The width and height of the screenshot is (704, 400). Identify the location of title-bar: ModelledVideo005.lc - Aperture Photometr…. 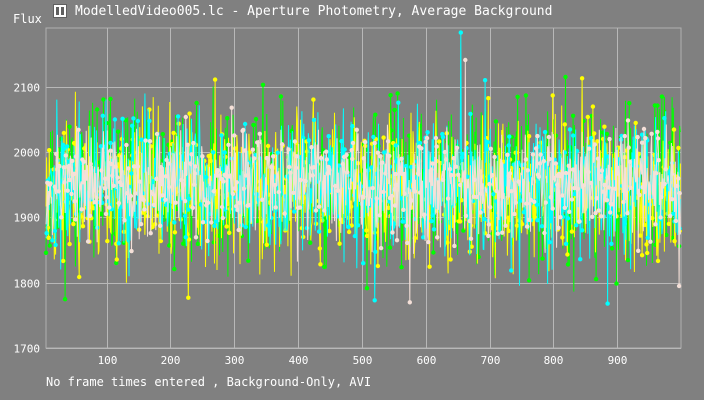
(352, 12).